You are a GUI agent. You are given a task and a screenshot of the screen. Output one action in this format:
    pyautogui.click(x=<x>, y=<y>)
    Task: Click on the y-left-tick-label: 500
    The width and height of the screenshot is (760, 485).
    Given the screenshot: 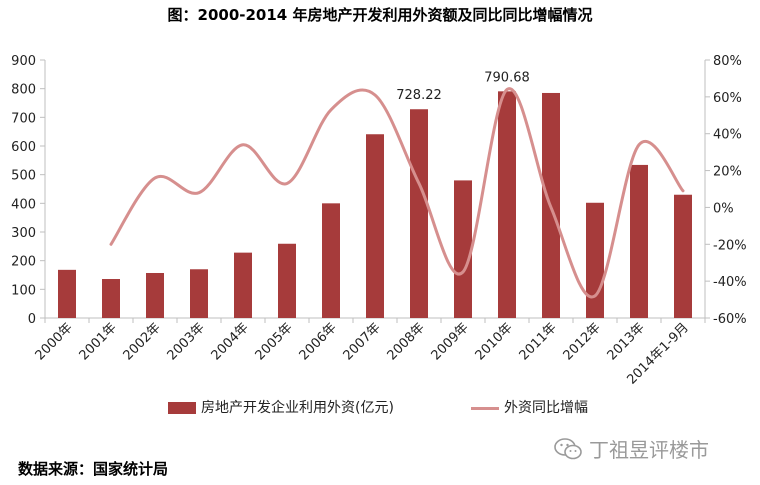 What is the action you would take?
    pyautogui.click(x=23, y=176)
    